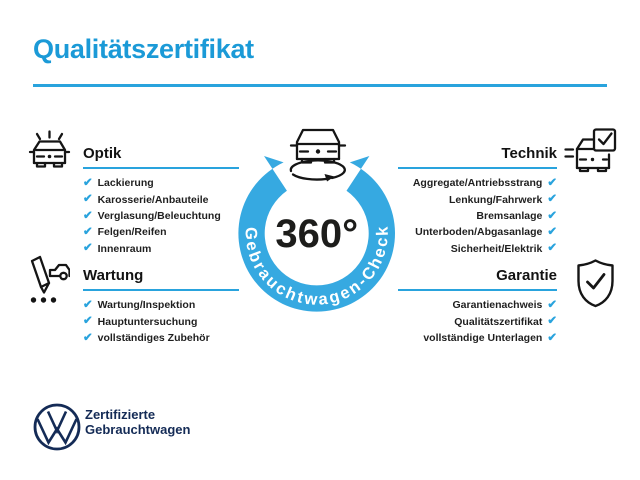 This screenshot has height=480, width=640. I want to click on checklist-item-label: Aggregate/Antriebsstrang, so click(477, 183).